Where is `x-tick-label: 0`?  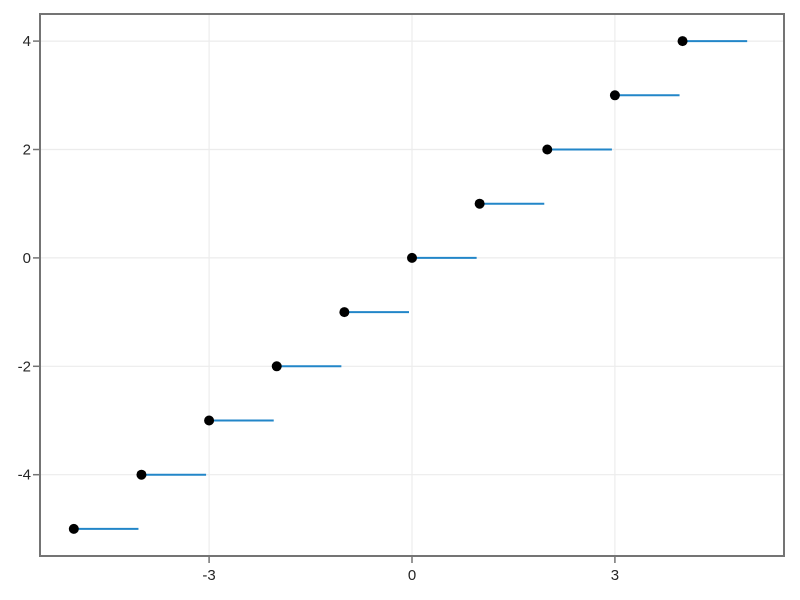 x-tick-label: 0 is located at coordinates (412, 575).